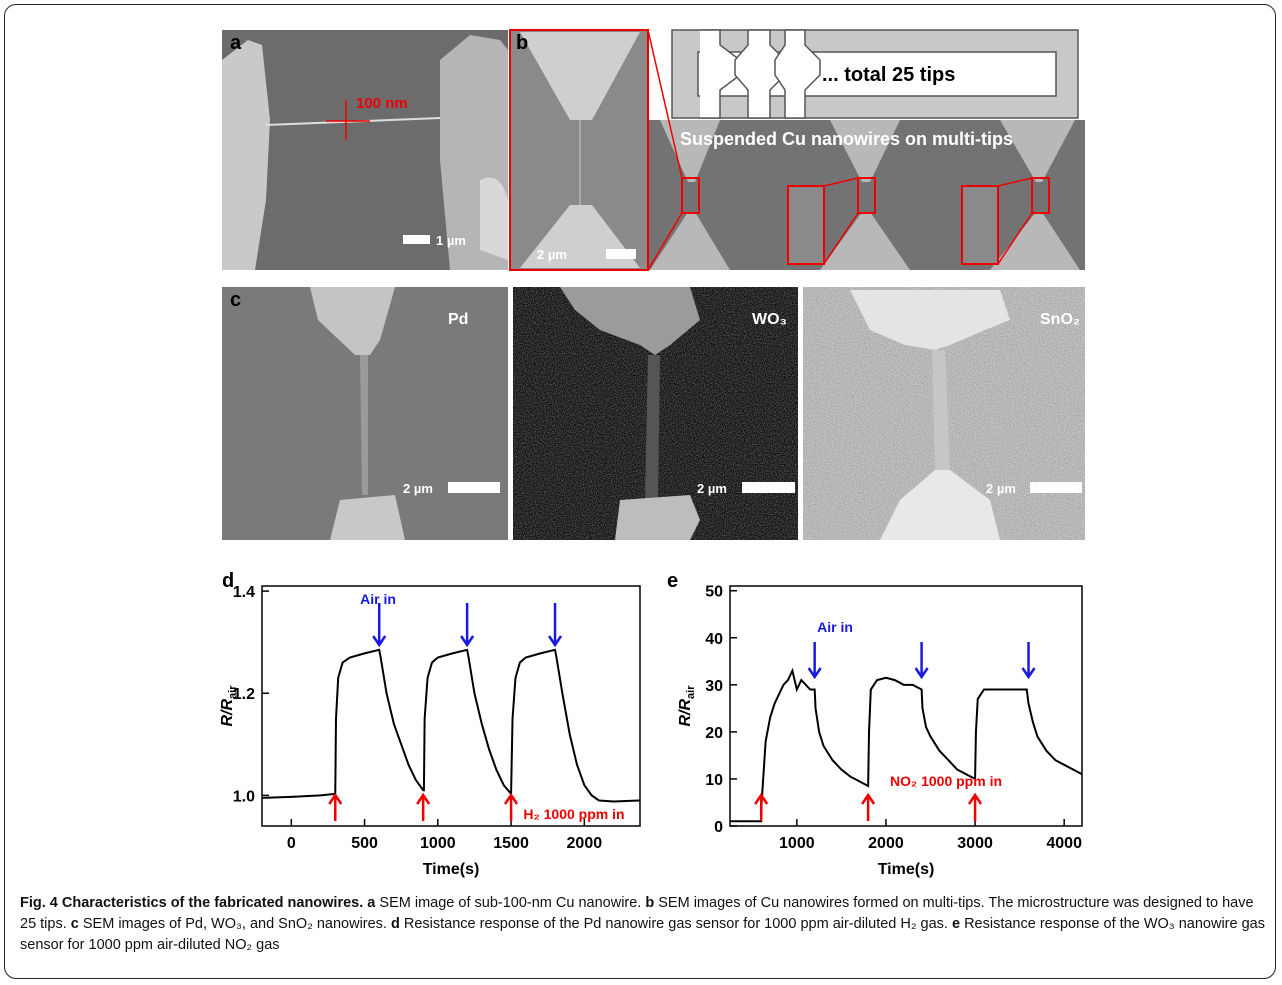 Image resolution: width=1282 pixels, height=985 pixels. I want to click on panel-label: b, so click(522, 43).